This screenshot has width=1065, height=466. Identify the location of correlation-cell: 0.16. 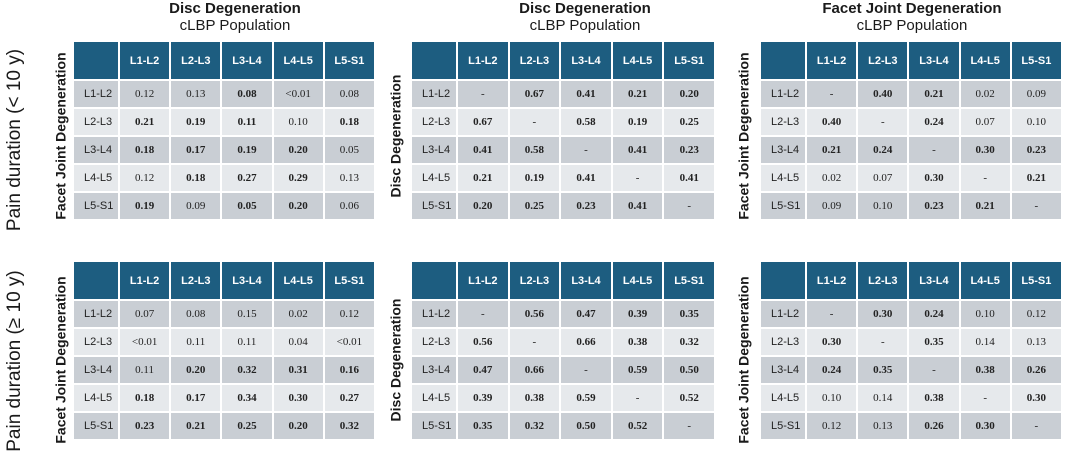
(349, 370).